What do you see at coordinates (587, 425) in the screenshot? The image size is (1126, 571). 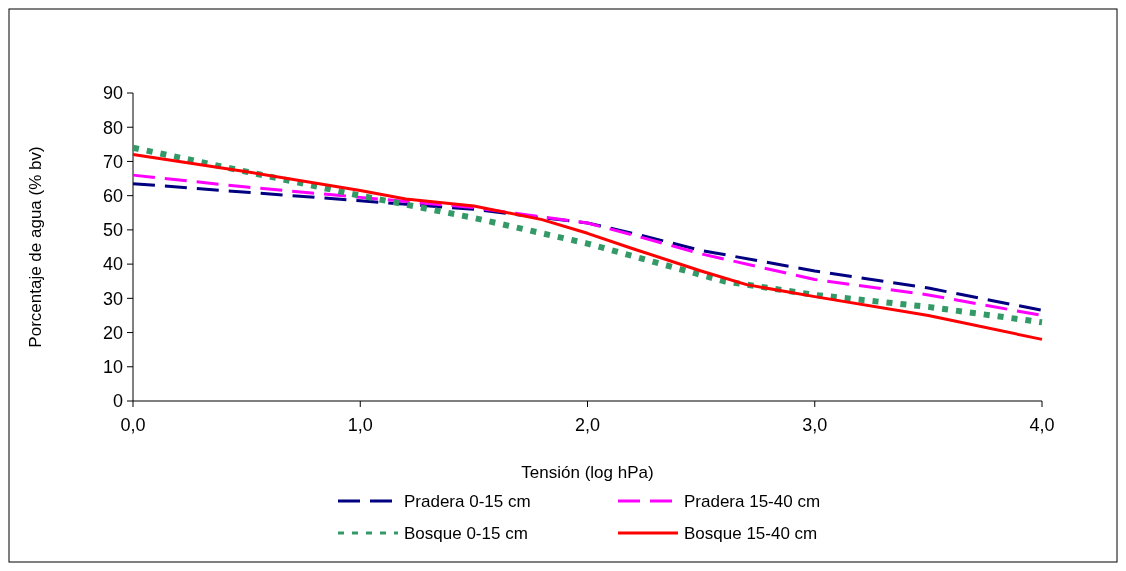 I see `x-tick-label: 2,0` at bounding box center [587, 425].